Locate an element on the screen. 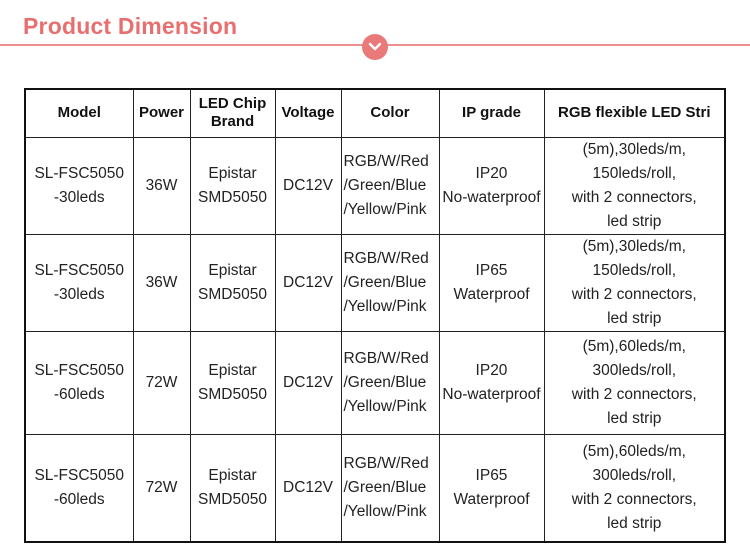  section-badge is located at coordinates (375, 47).